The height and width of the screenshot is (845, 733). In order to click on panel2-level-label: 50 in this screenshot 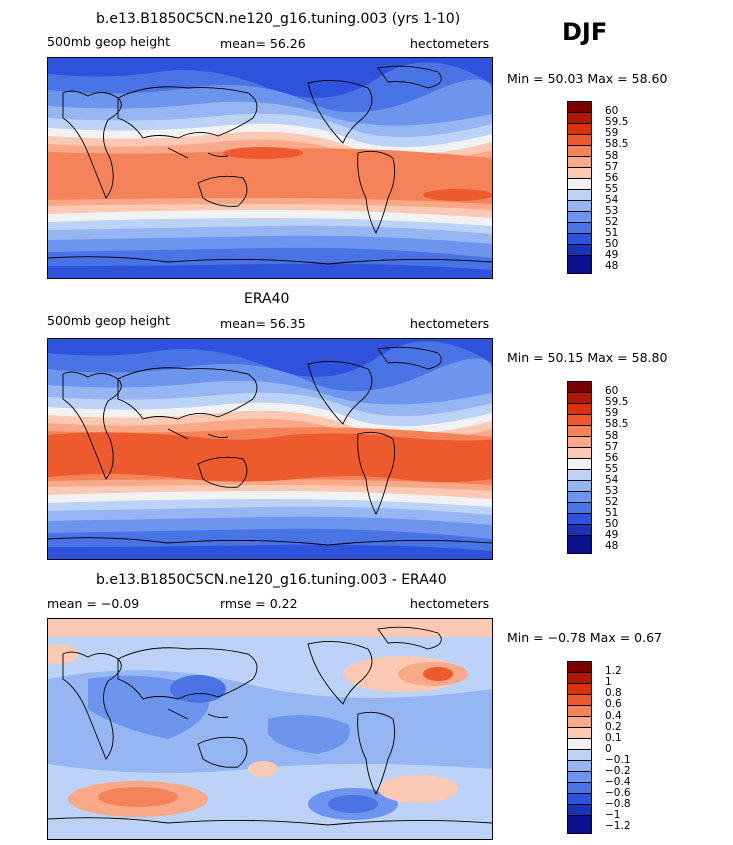, I will do `click(612, 524)`.